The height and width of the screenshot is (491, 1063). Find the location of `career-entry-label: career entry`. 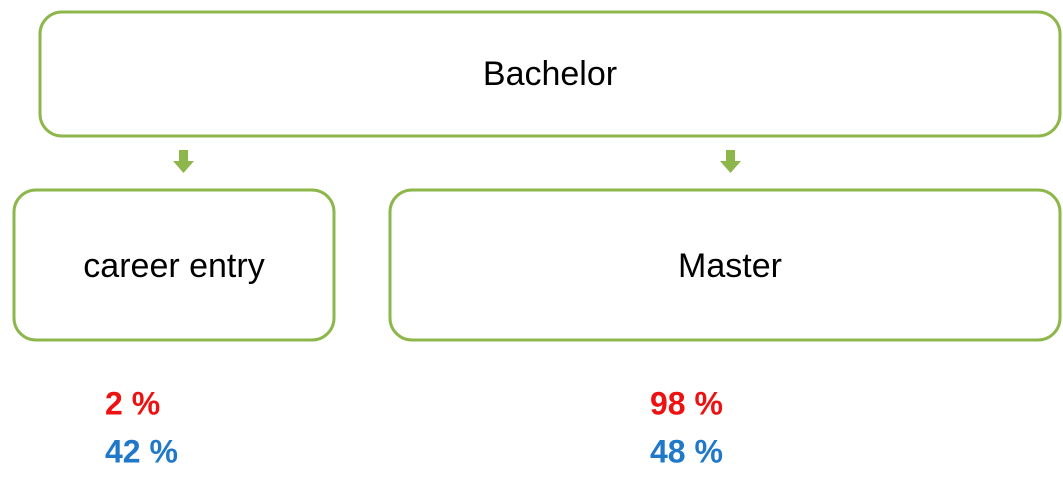

career-entry-label: career entry is located at coordinates (173, 266).